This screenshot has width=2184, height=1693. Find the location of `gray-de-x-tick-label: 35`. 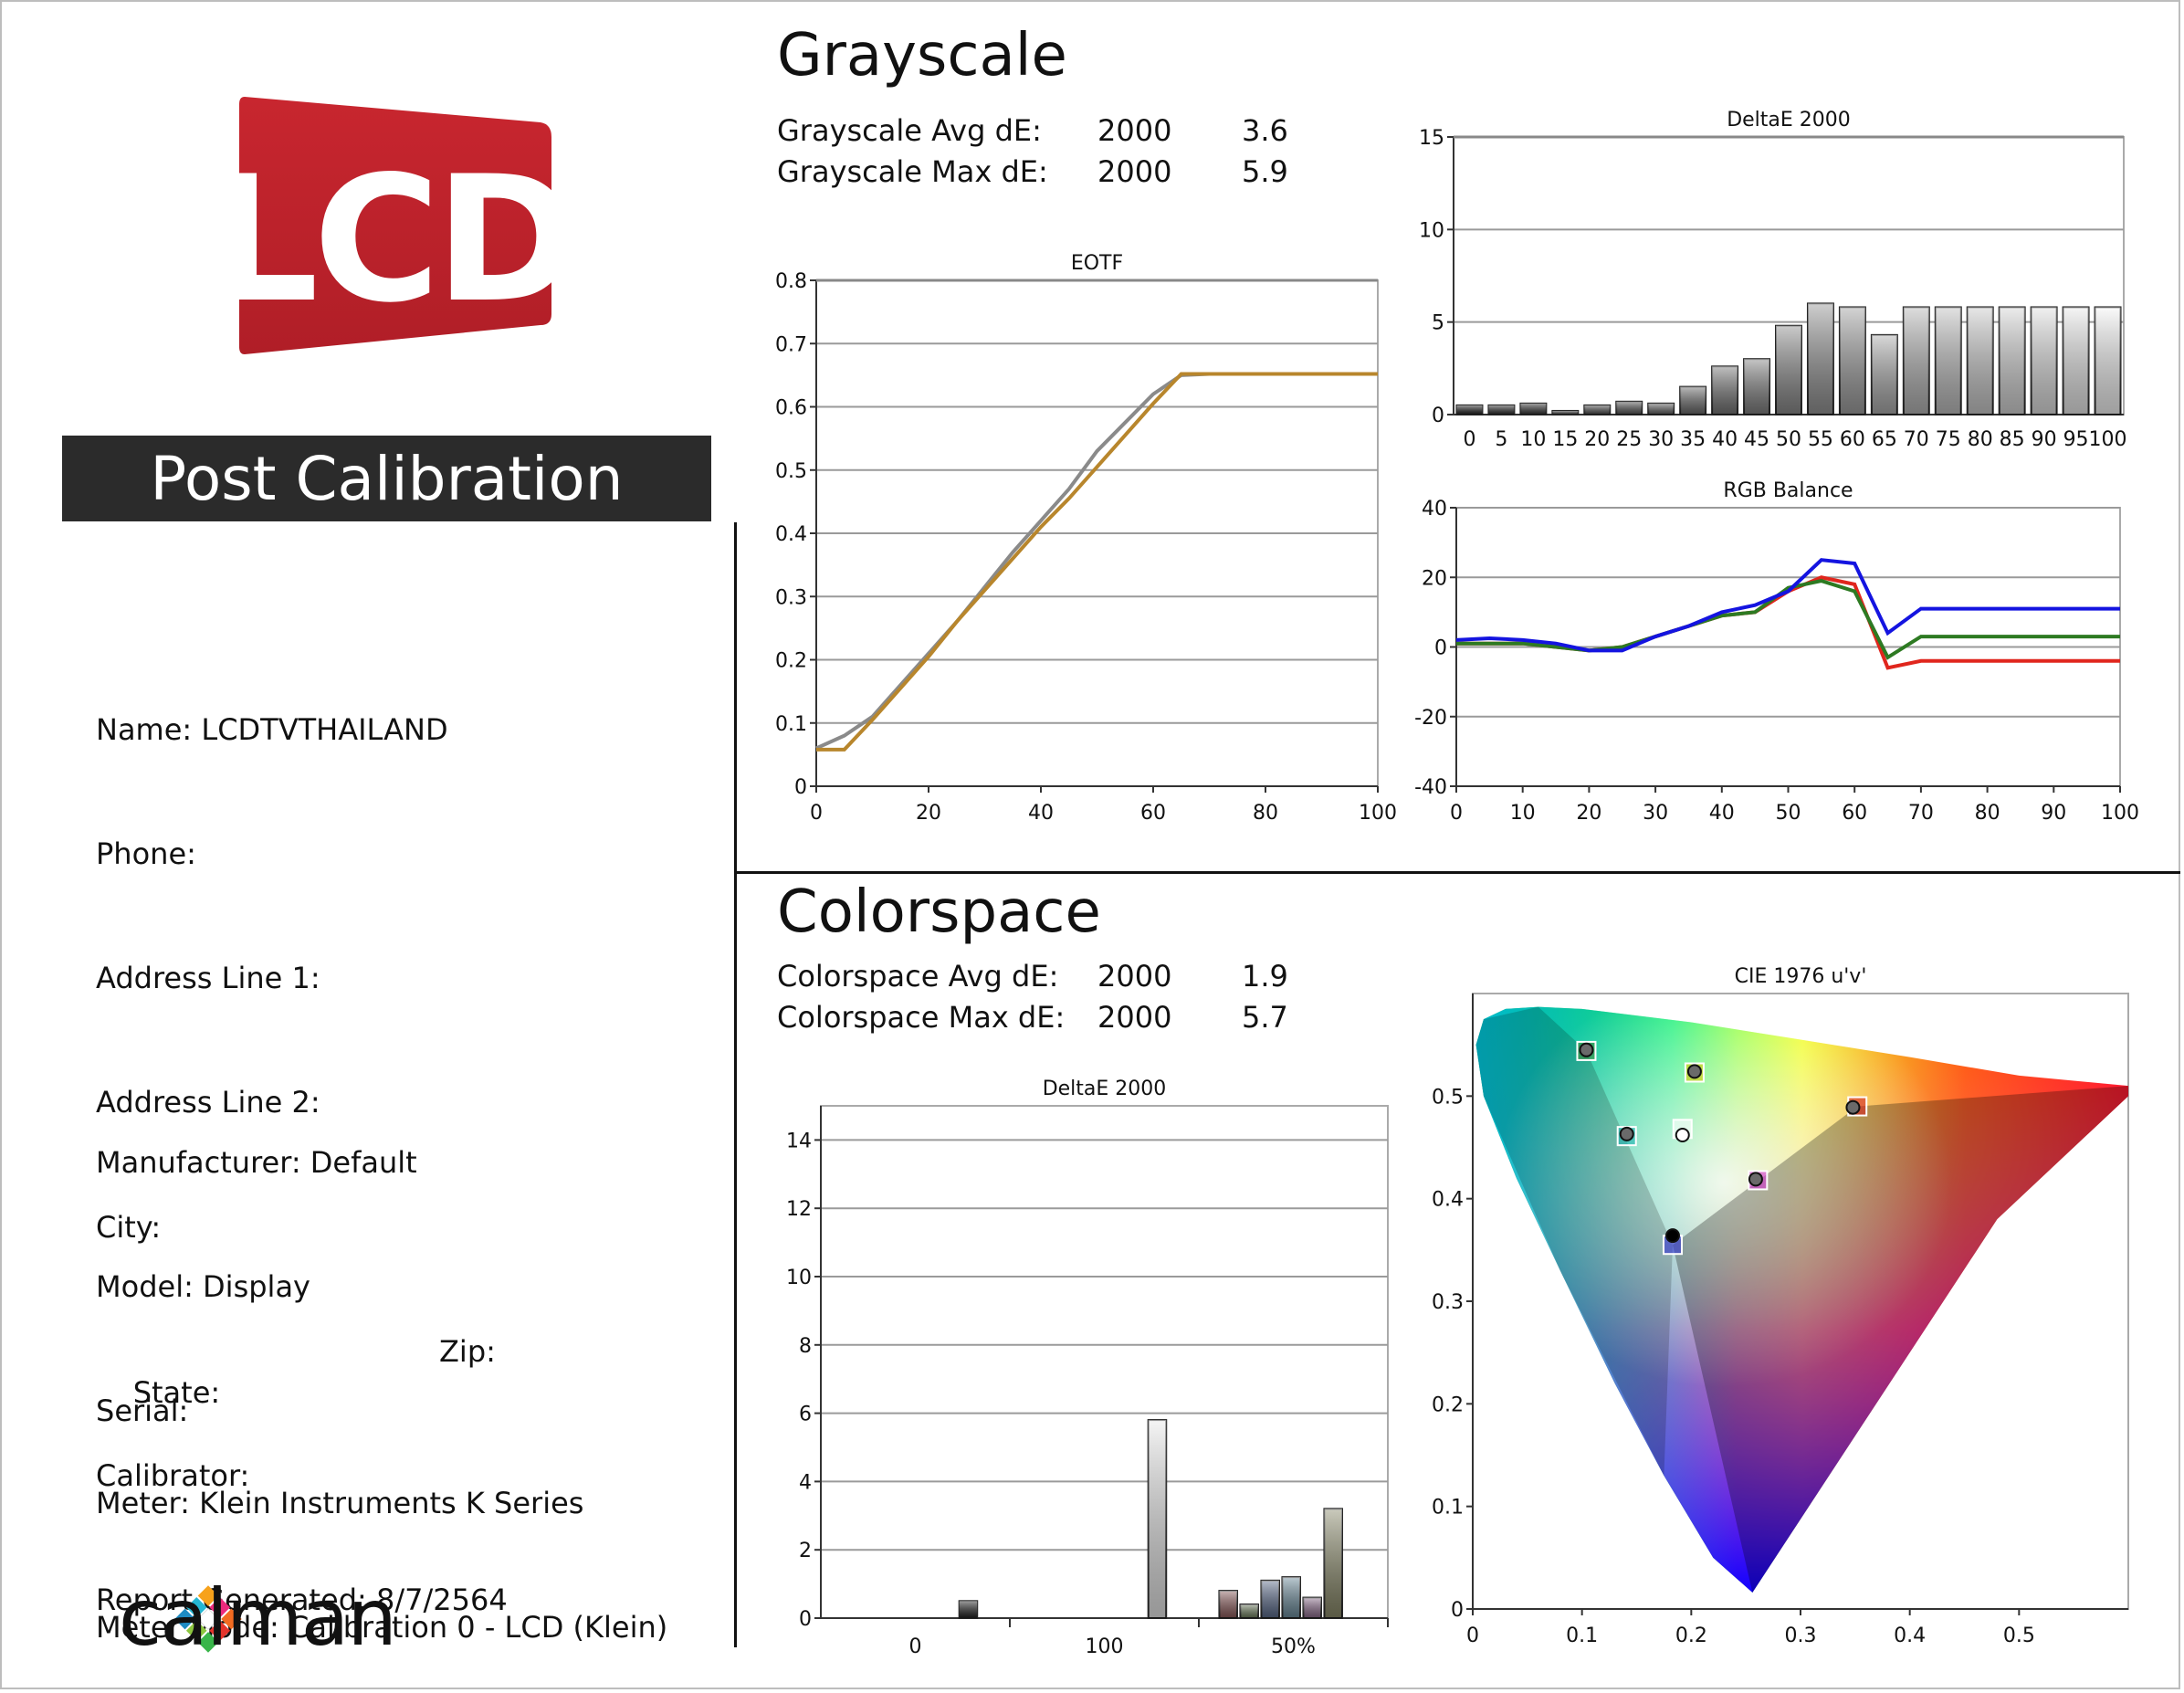

gray-de-x-tick-label: 35 is located at coordinates (1693, 439).